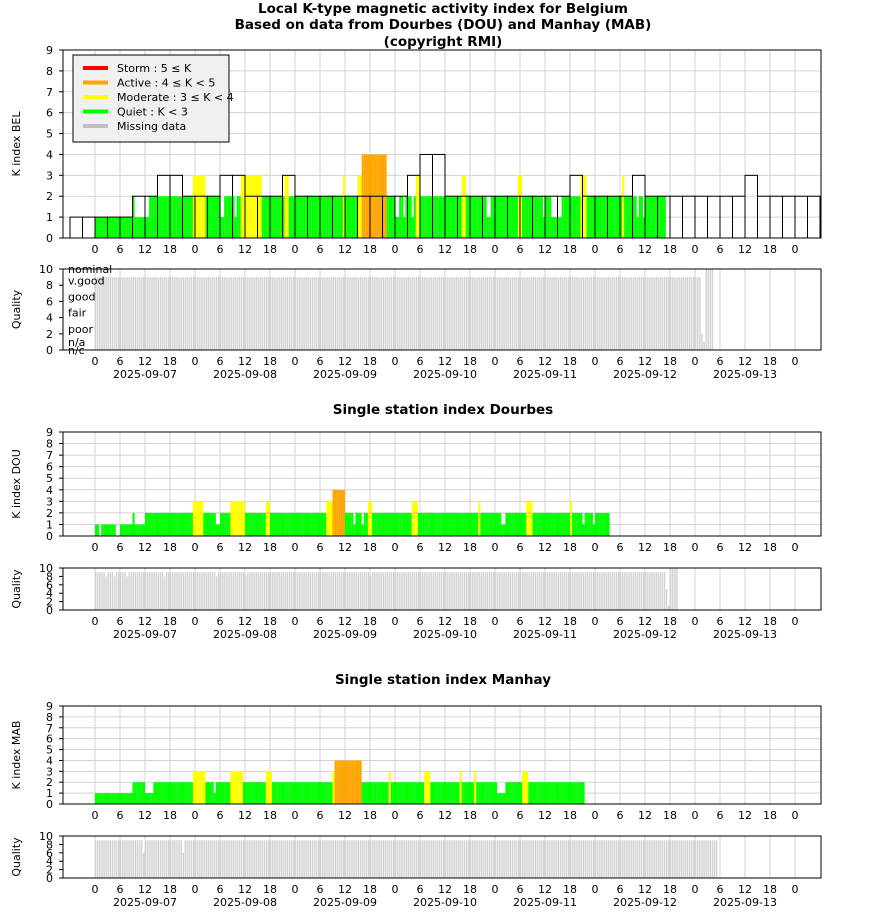  I want to click on date-label: 2025-09-07, so click(145, 902).